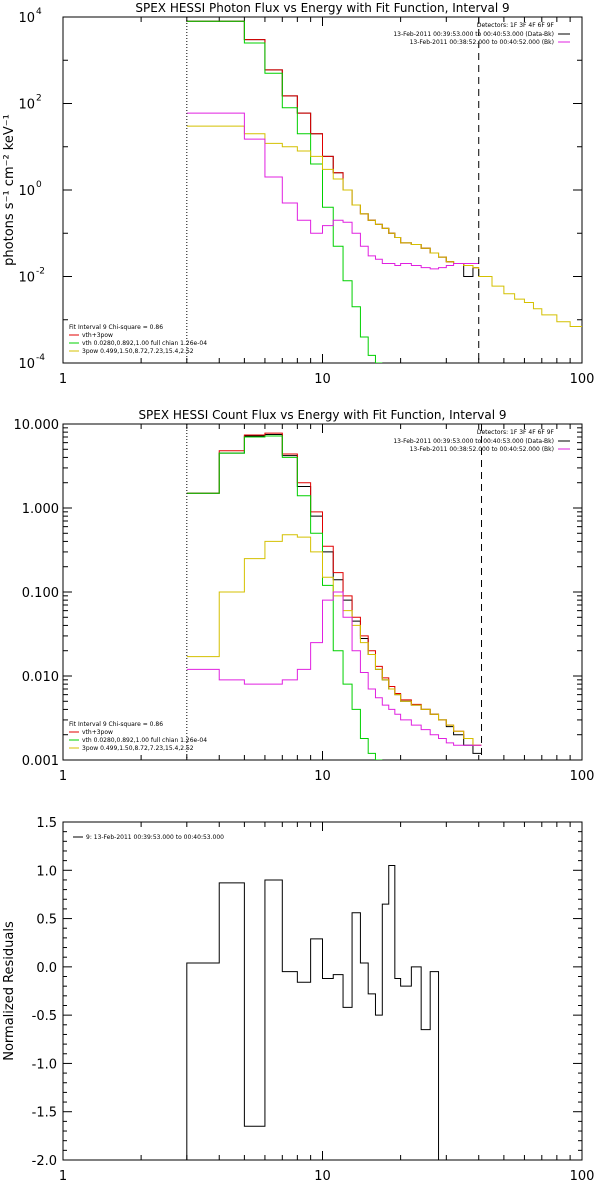 The height and width of the screenshot is (1204, 600). Describe the element at coordinates (40, 593) in the screenshot. I see `y-tick-label: 0.100` at that location.